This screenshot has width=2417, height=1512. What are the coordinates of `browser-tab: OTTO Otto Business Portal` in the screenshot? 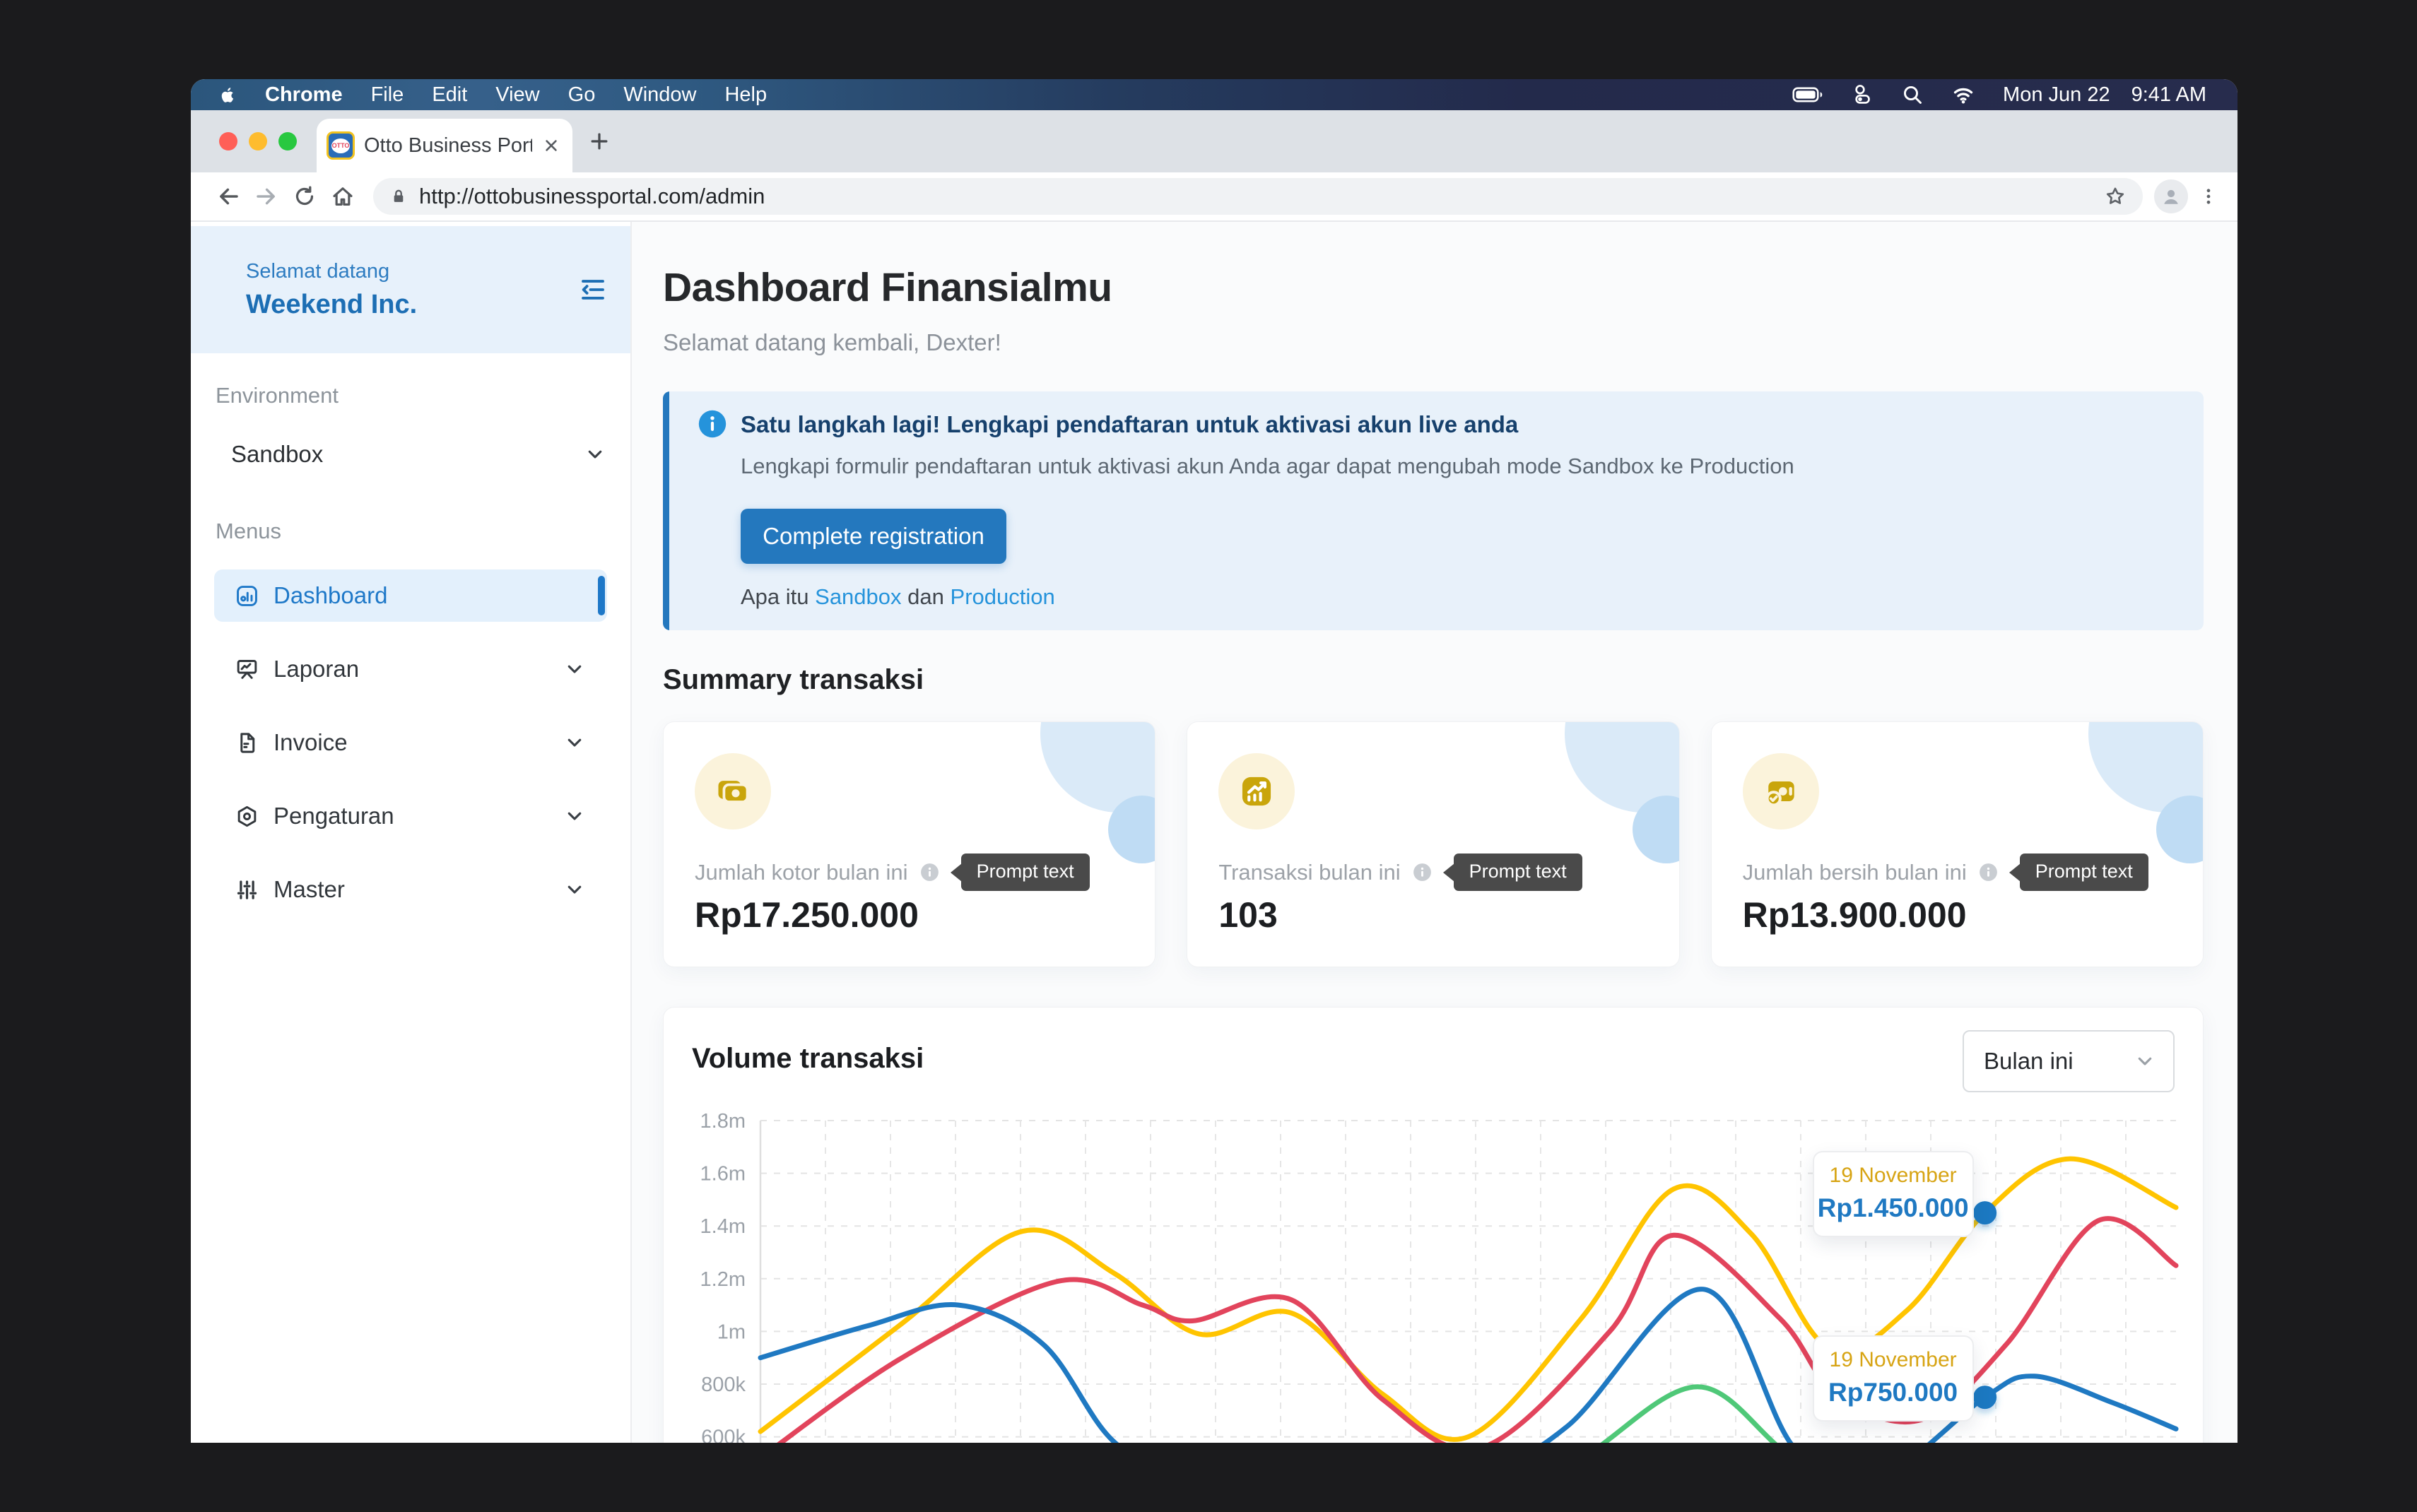 It's located at (444, 145).